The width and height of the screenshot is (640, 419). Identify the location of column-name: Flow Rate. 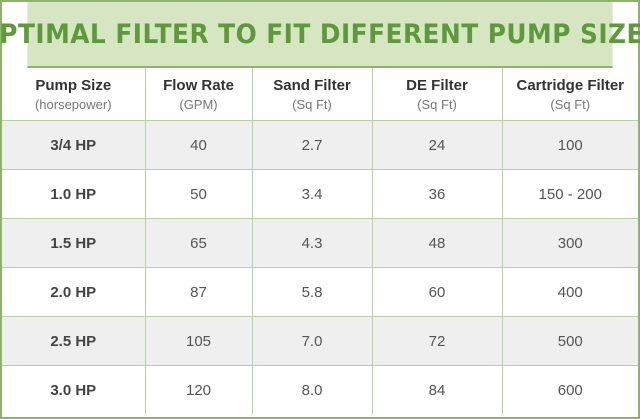
(198, 85).